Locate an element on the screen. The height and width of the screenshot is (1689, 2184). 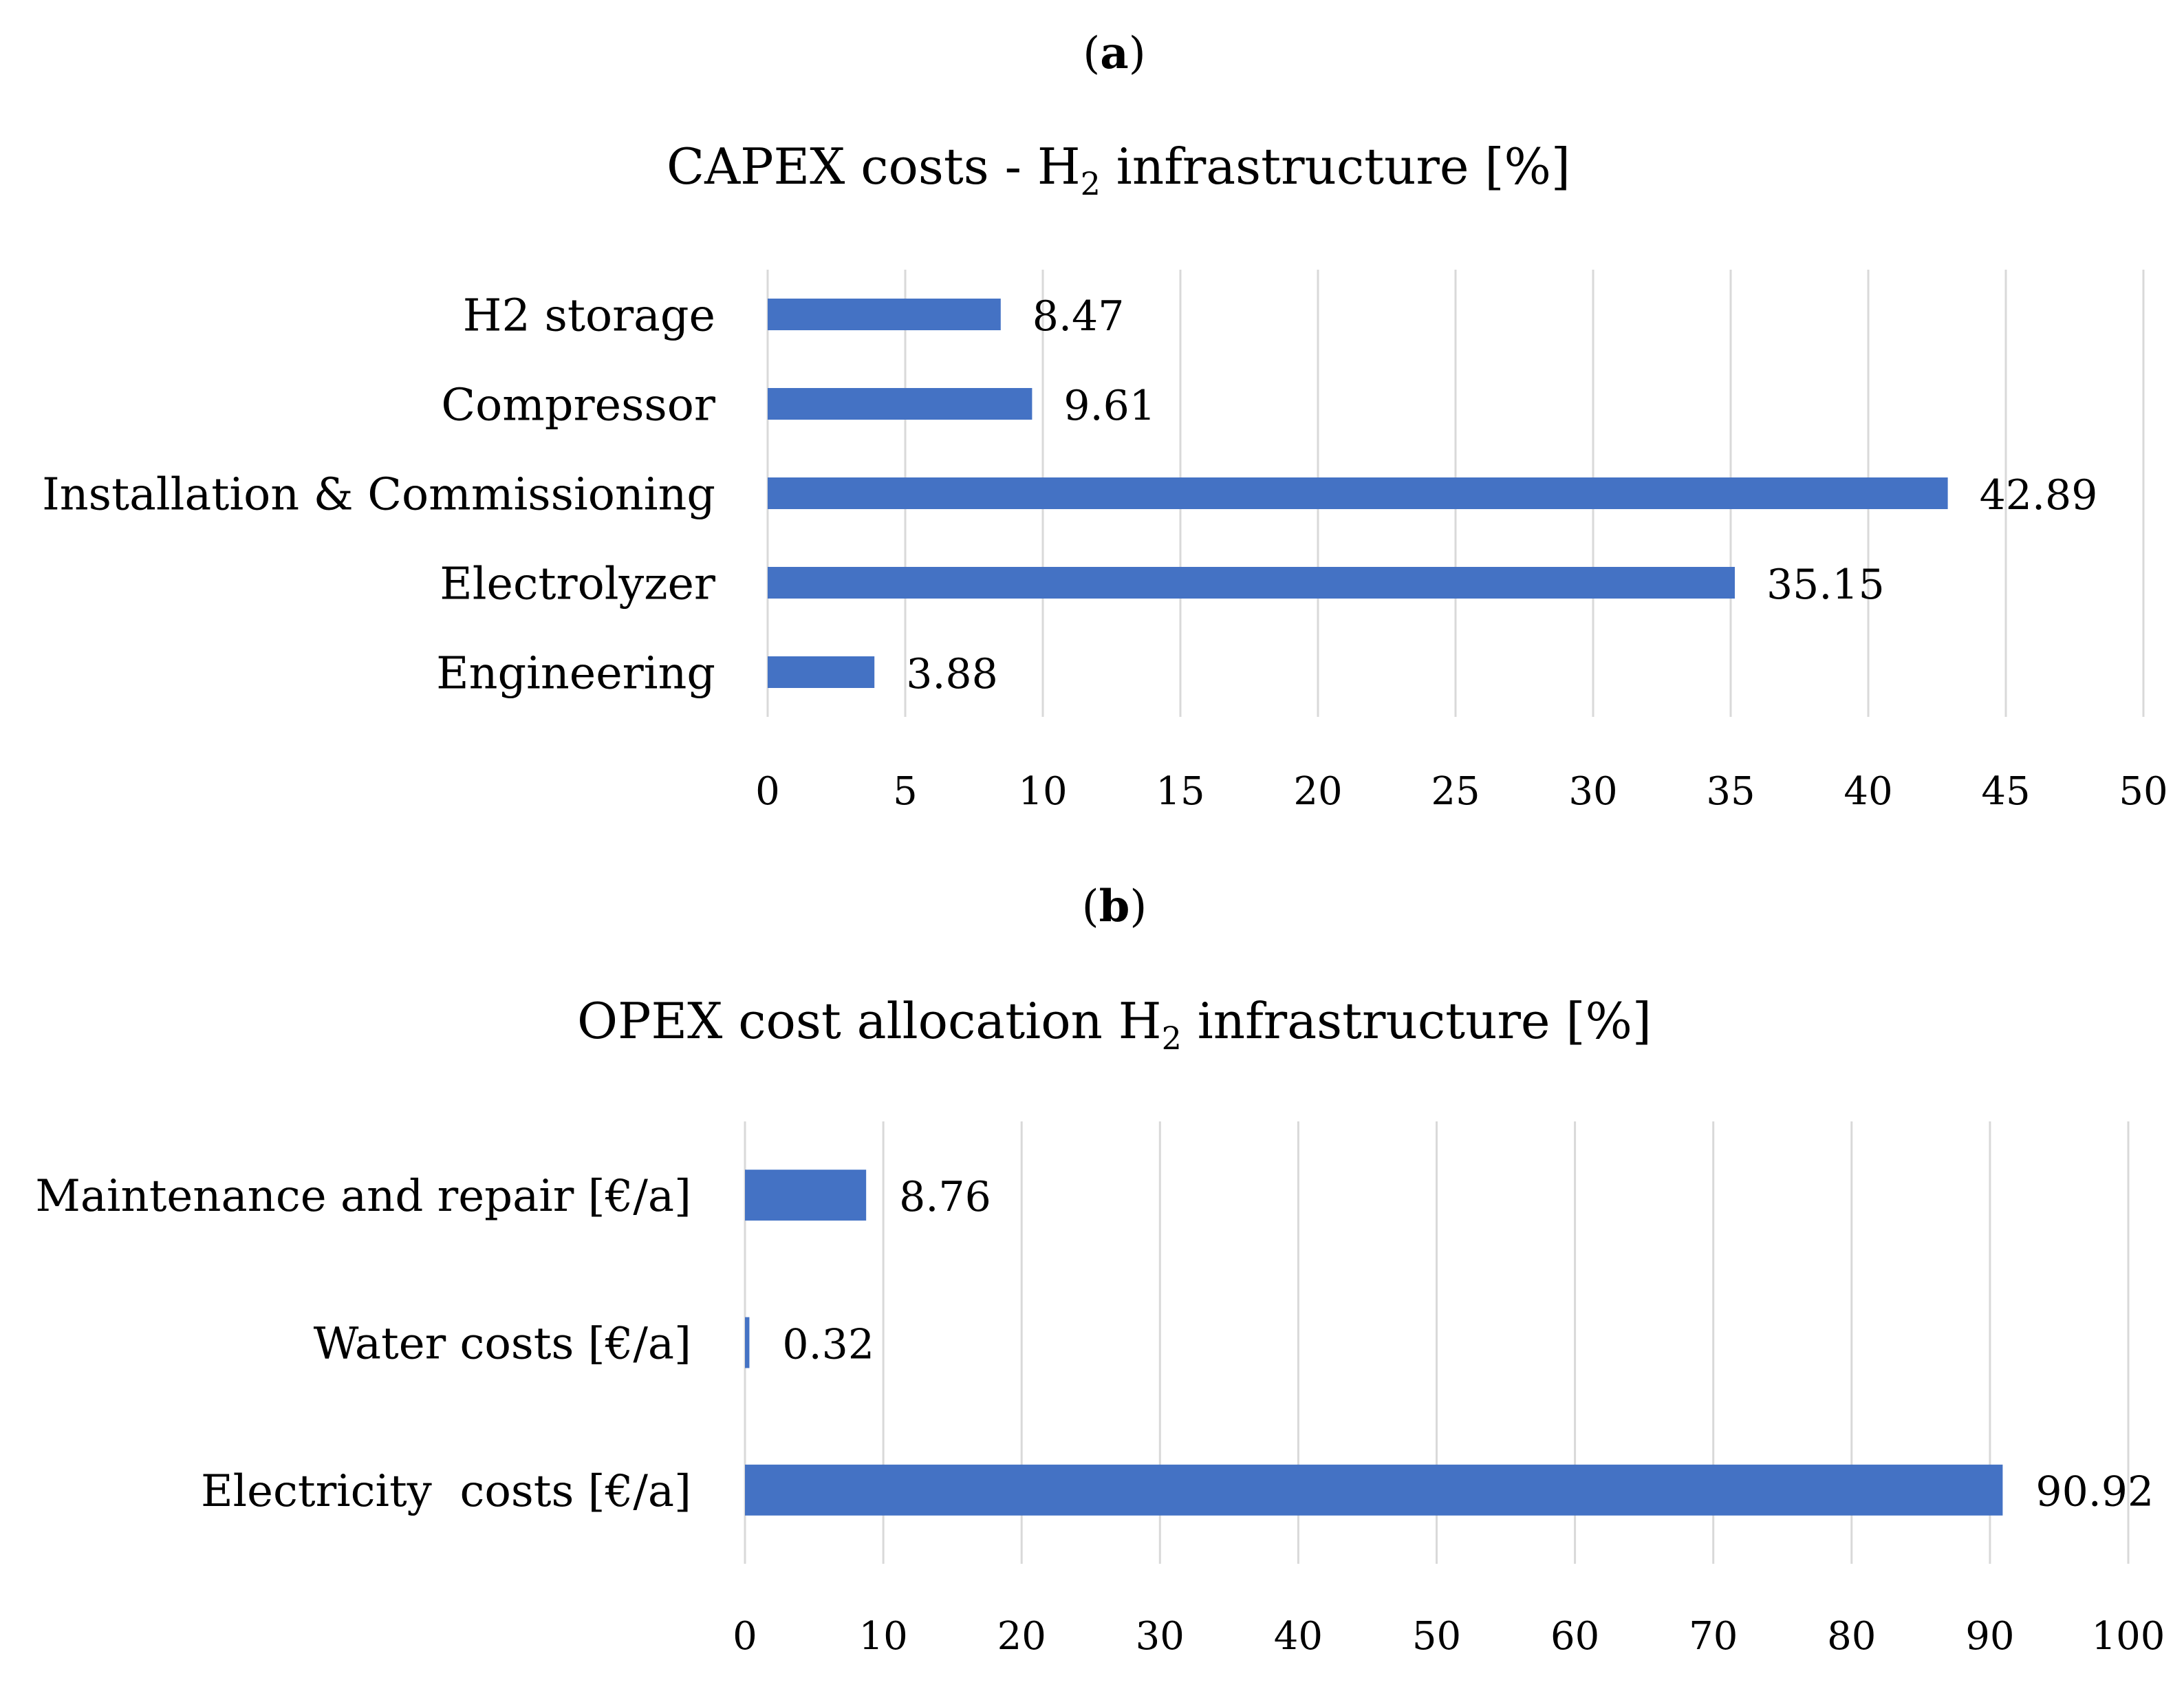
x-tick-label: 70 is located at coordinates (1713, 1636).